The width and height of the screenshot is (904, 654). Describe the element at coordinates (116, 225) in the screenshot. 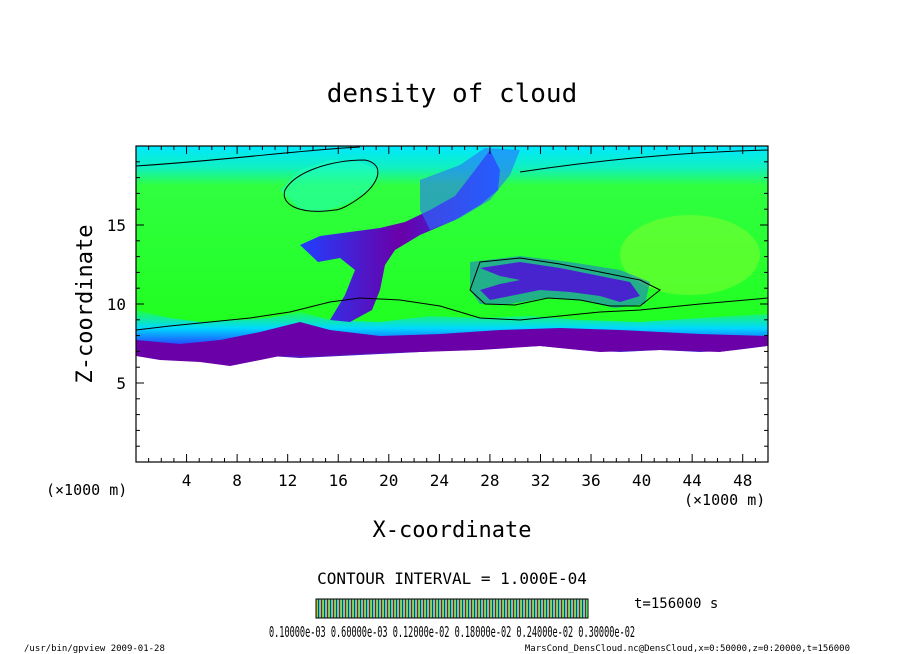

I see `y-tick-label: 15` at that location.